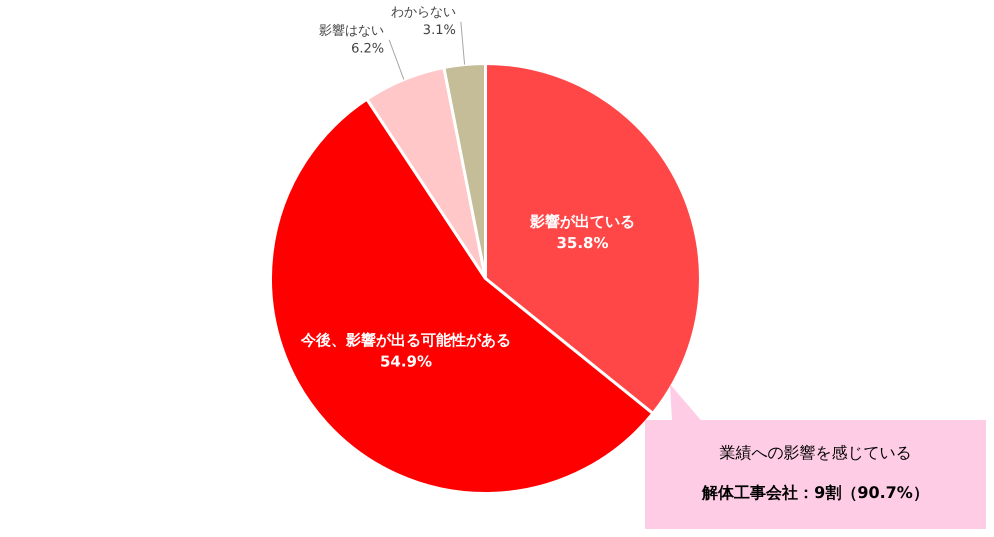 The width and height of the screenshot is (994, 537). I want to click on data-label: 6.2%, so click(367, 48).